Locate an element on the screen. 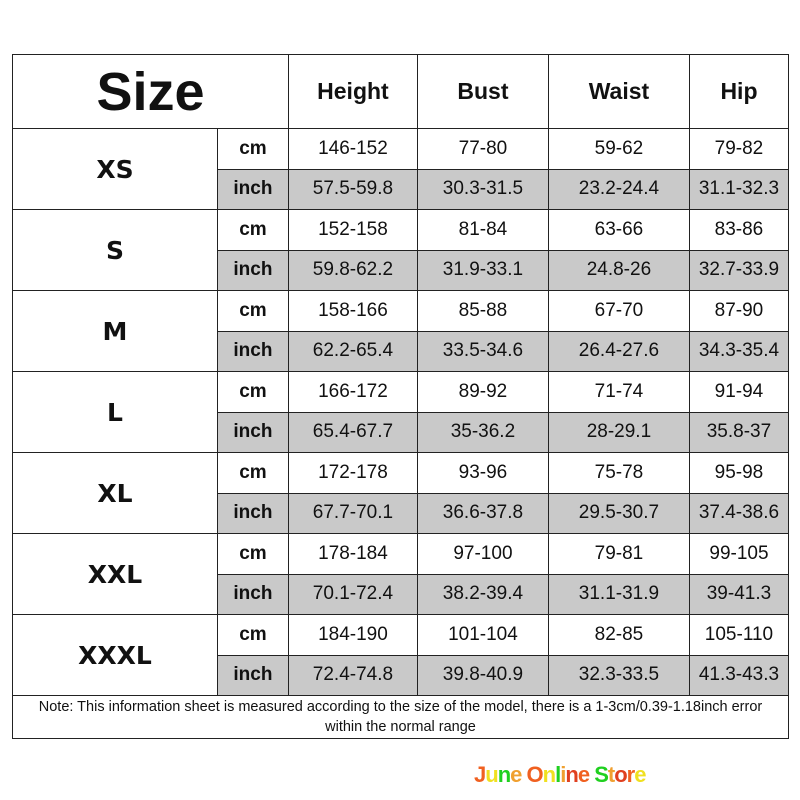 Image resolution: width=800 pixels, height=800 pixels. watermark-letter: o is located at coordinates (620, 774).